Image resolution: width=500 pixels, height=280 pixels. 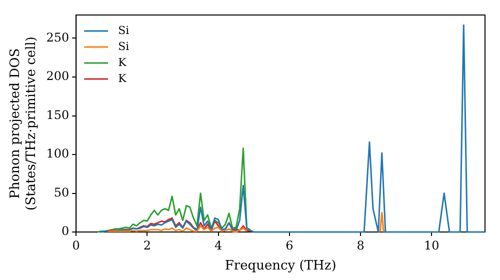 I want to click on x-tick-label: 0, so click(x=76, y=245).